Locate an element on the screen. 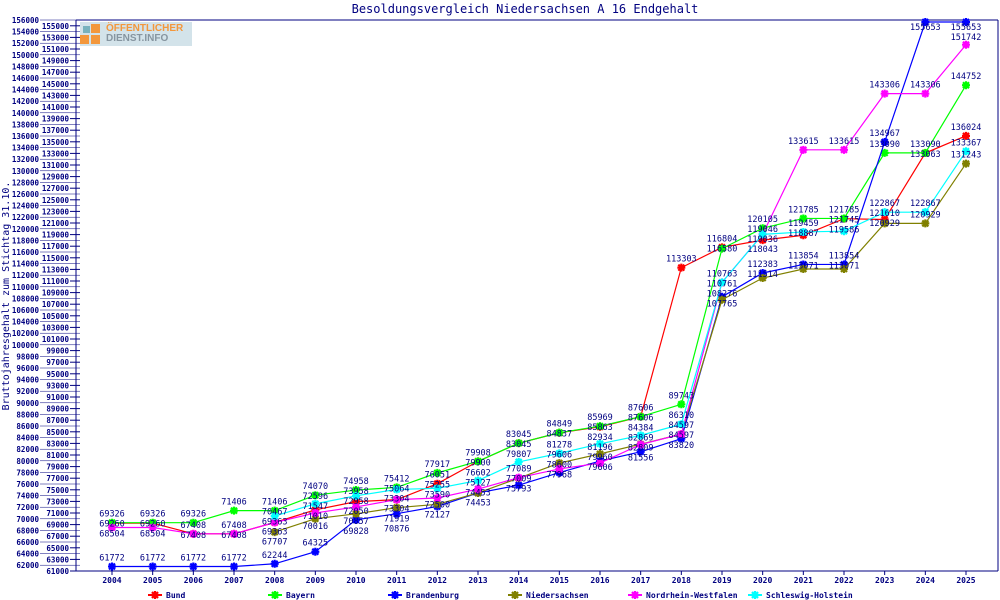 The width and height of the screenshot is (1000, 600). data-label: 81556 is located at coordinates (641, 459).